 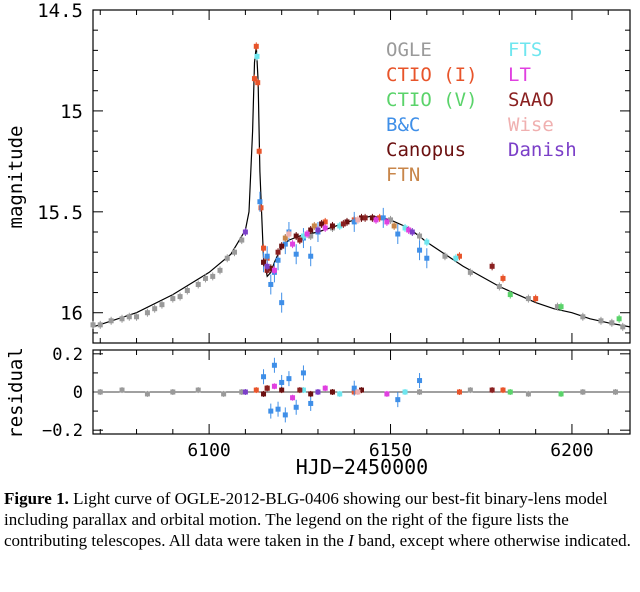 I want to click on y-tick-label: 16, so click(x=71, y=314).